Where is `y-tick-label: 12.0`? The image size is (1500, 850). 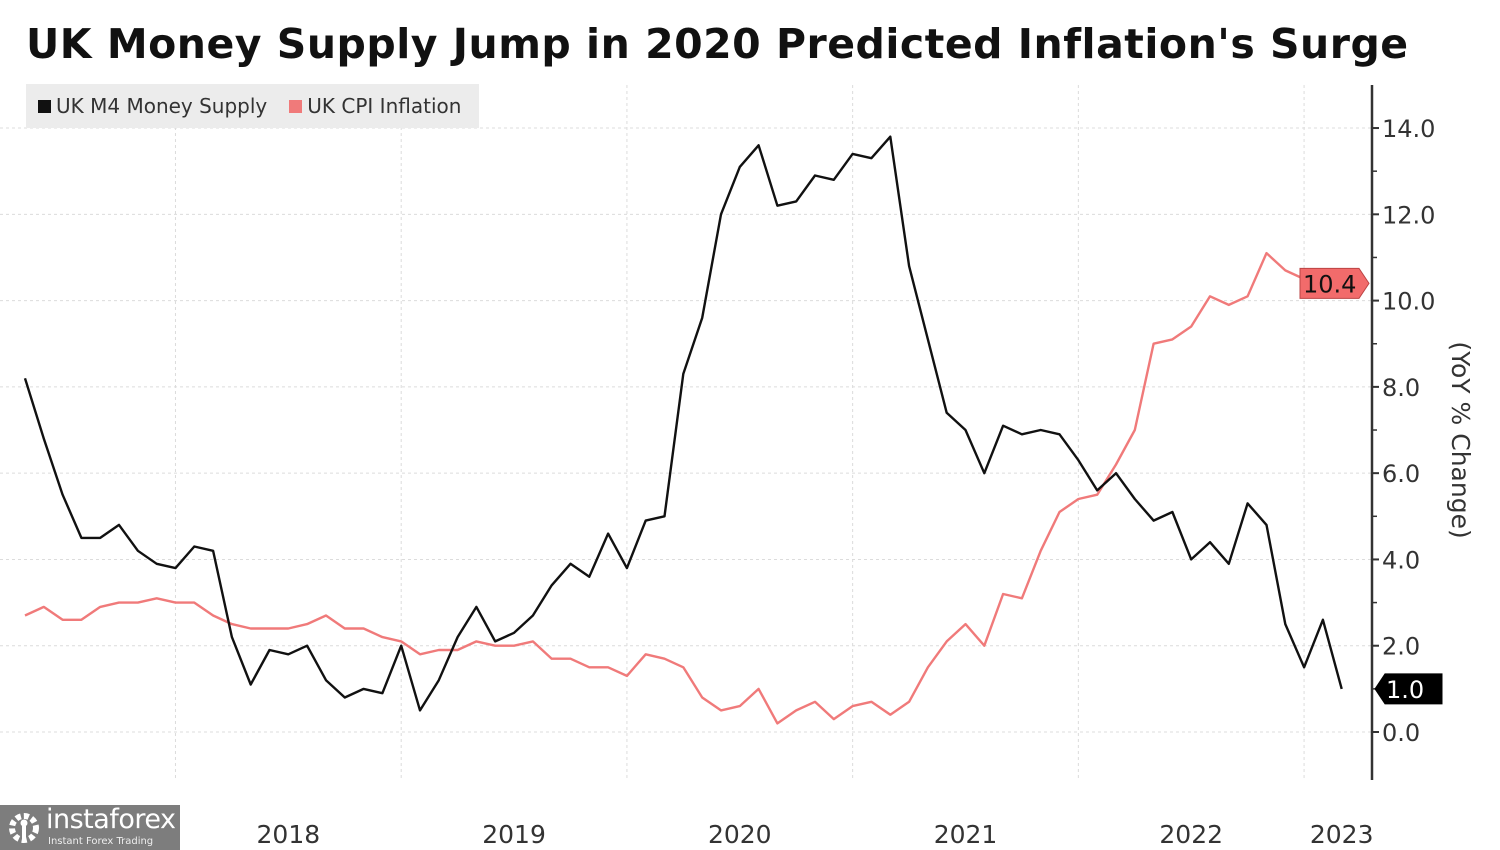 y-tick-label: 12.0 is located at coordinates (1408, 215).